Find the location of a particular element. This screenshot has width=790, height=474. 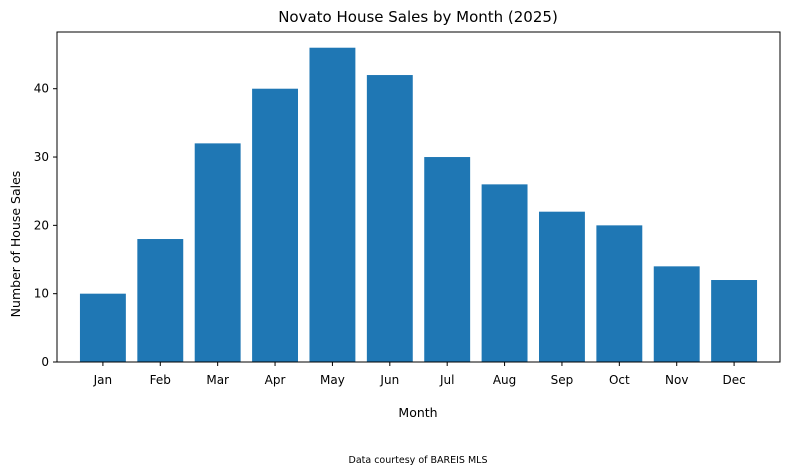

x-tick-label: Sep is located at coordinates (562, 380).